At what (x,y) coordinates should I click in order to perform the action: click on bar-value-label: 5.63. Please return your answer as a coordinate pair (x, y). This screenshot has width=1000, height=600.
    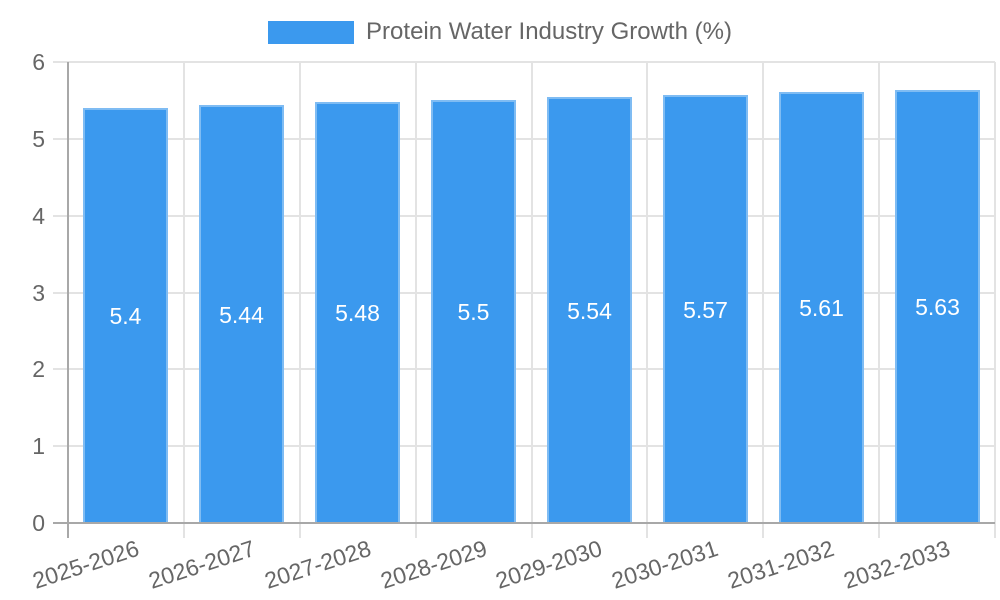
    Looking at the image, I should click on (937, 307).